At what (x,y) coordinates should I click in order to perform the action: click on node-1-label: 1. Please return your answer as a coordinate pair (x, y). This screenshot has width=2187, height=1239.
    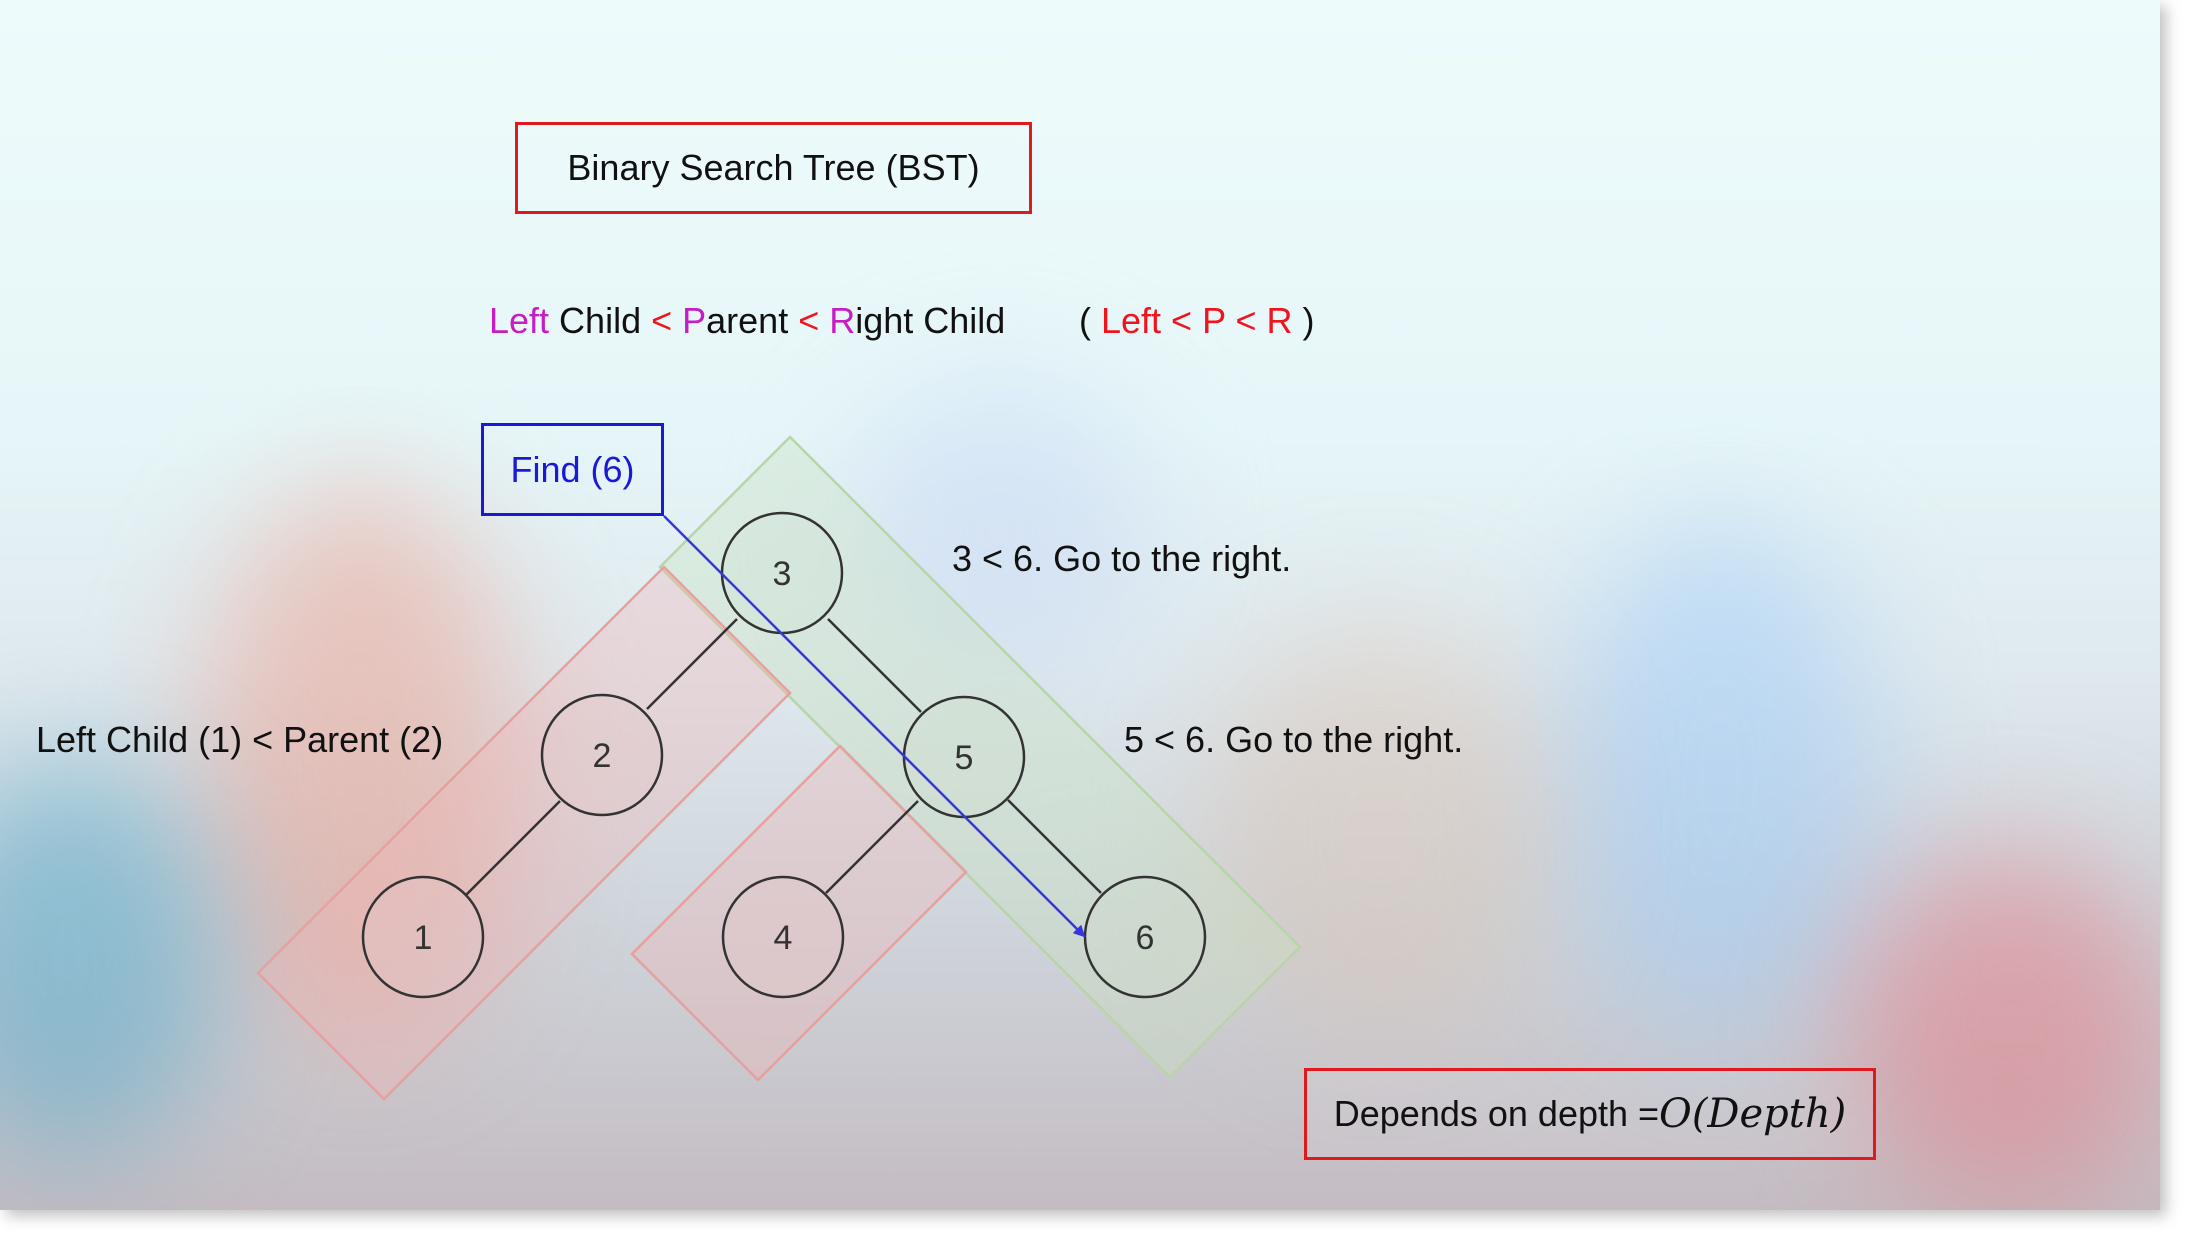
    Looking at the image, I should click on (423, 938).